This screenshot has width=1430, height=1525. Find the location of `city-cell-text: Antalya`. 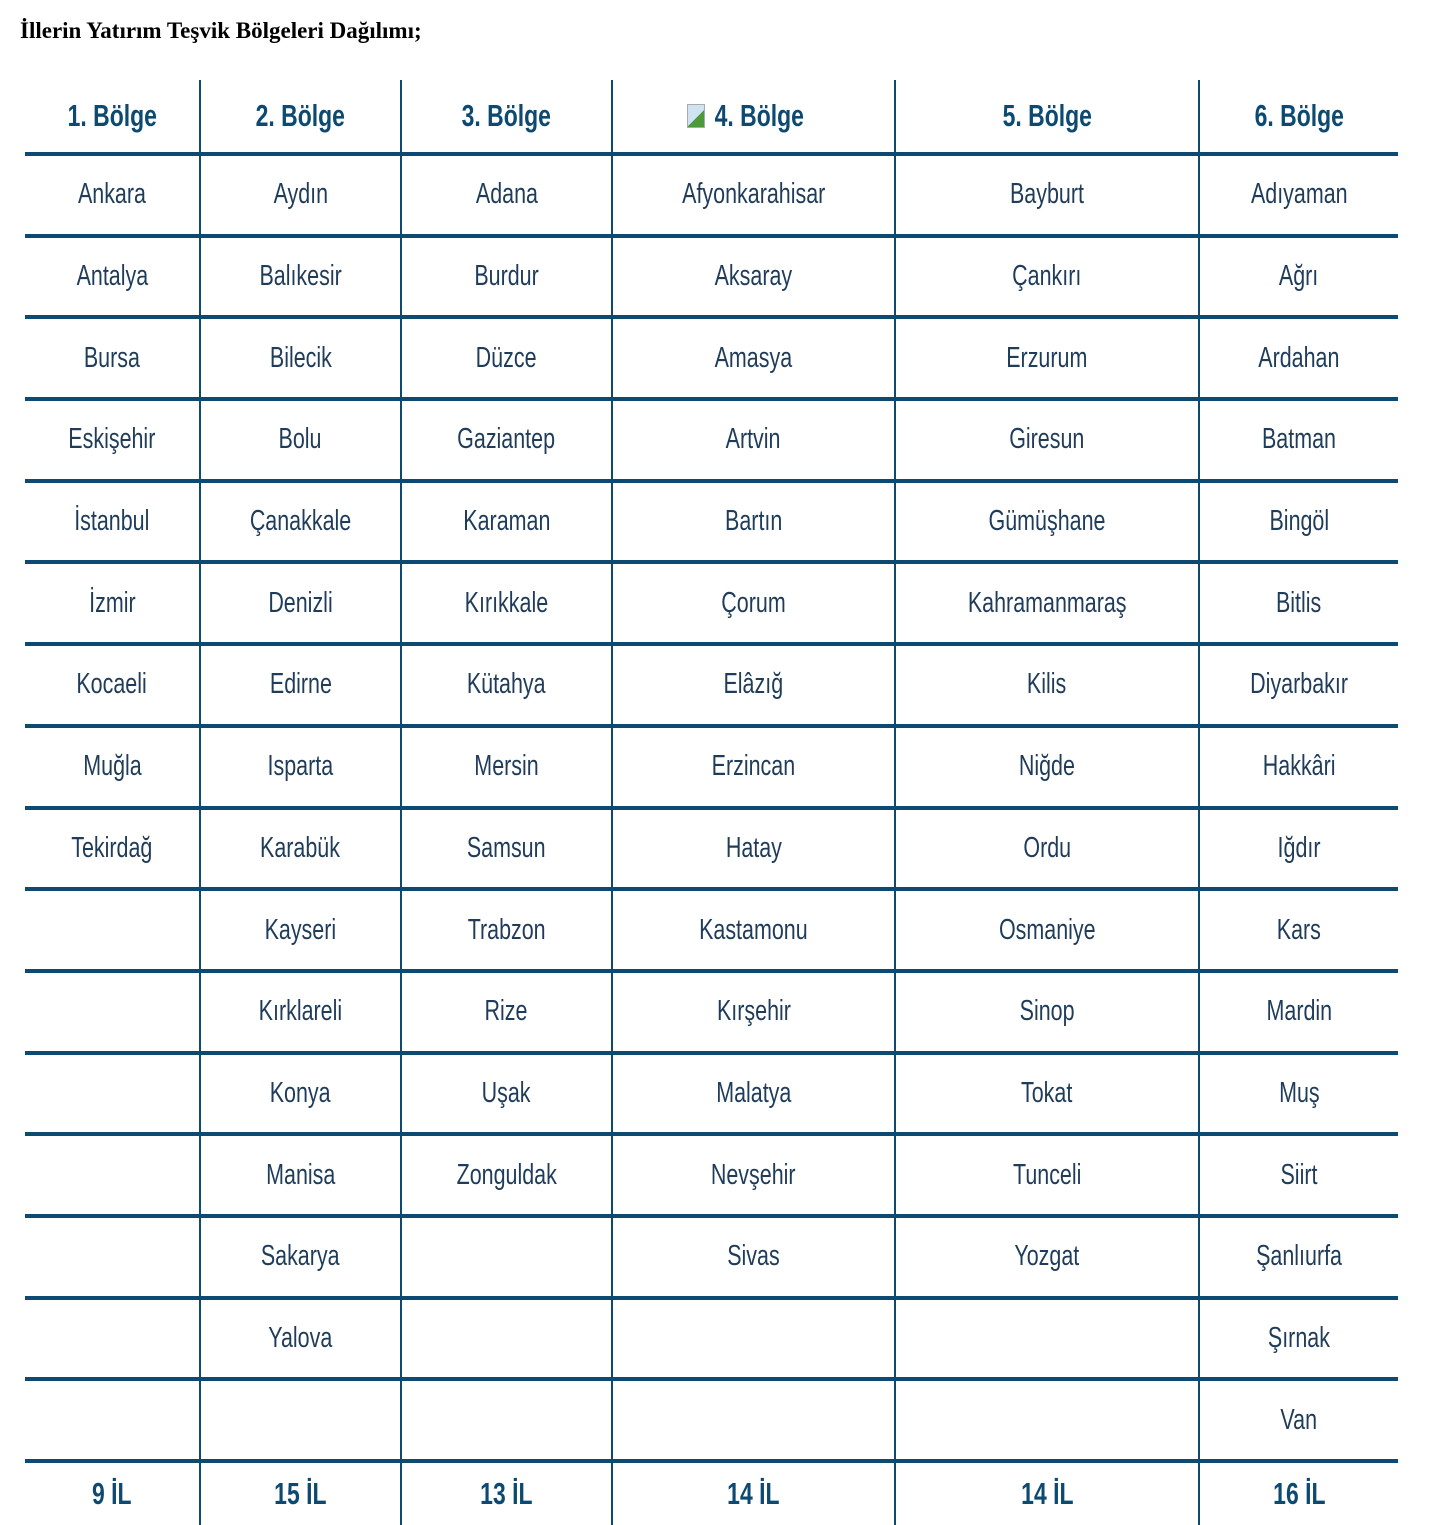

city-cell-text: Antalya is located at coordinates (112, 276).